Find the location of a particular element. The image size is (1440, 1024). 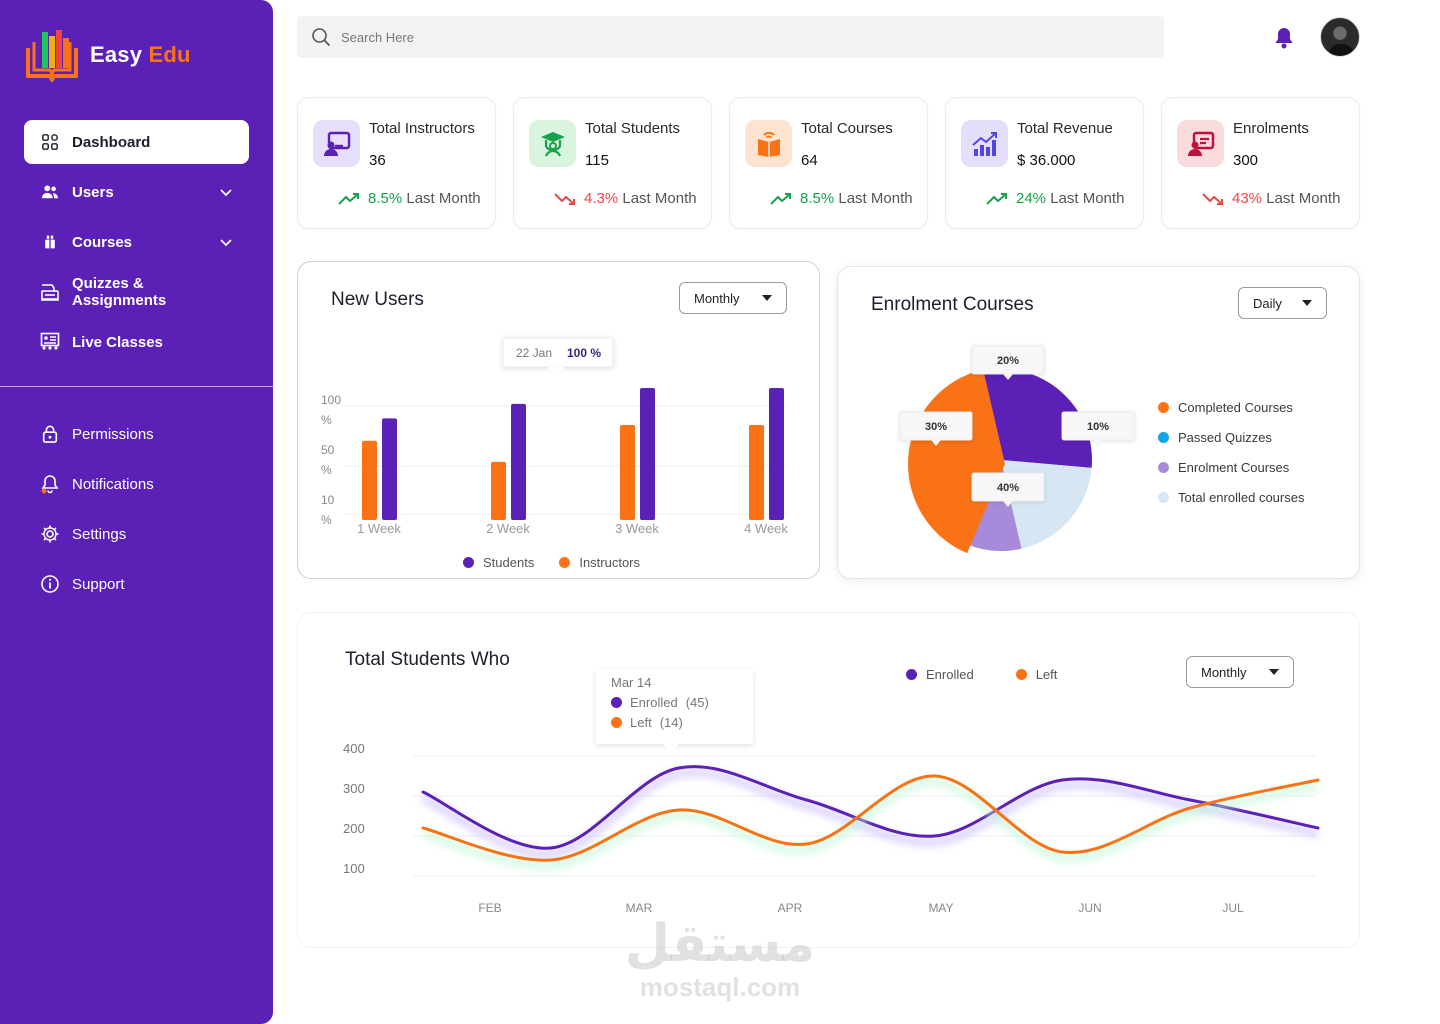

legend-dot-passed-quizzes is located at coordinates (1163, 437).